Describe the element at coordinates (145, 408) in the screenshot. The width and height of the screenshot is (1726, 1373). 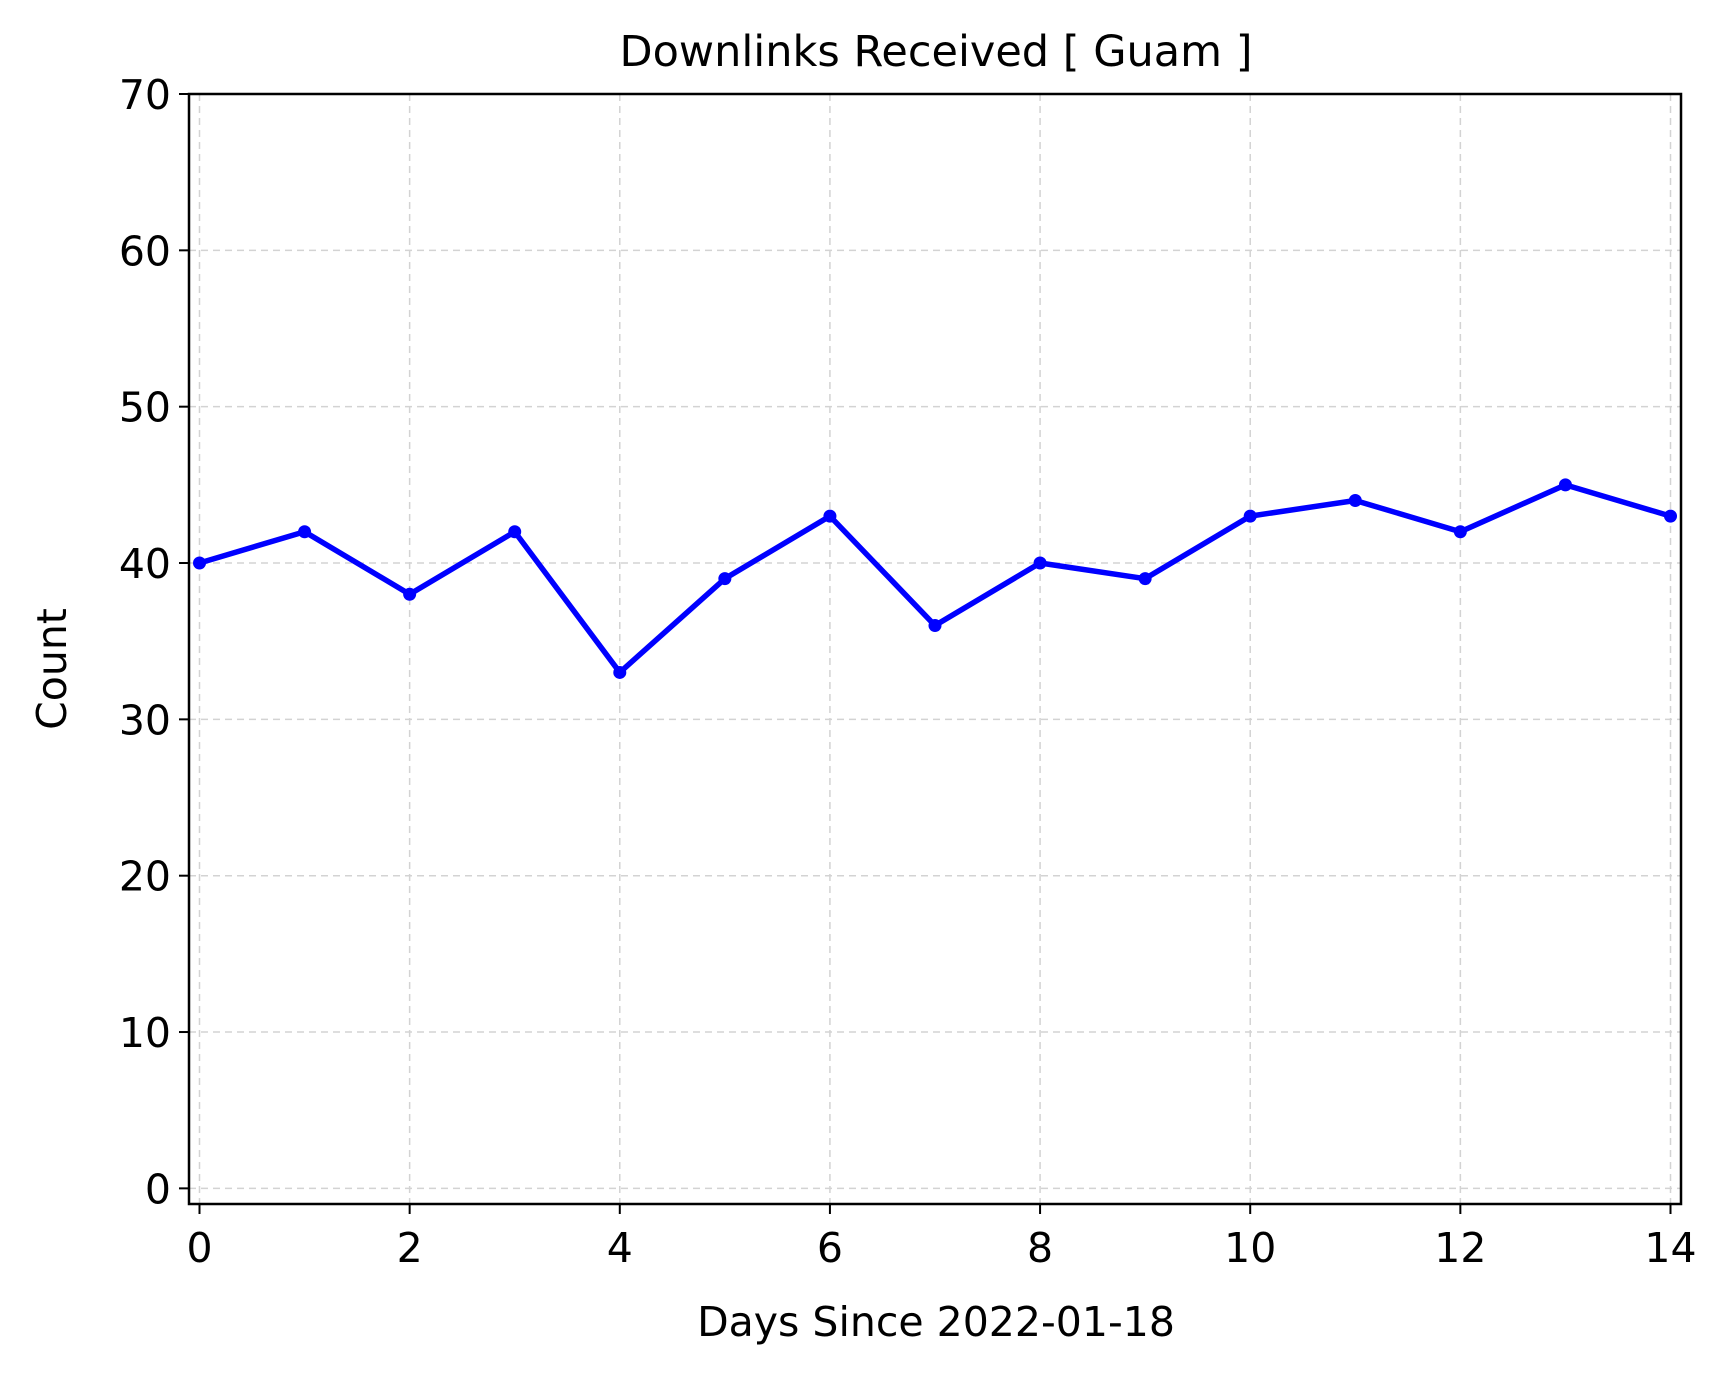
I see `y-tick-label: 50` at that location.